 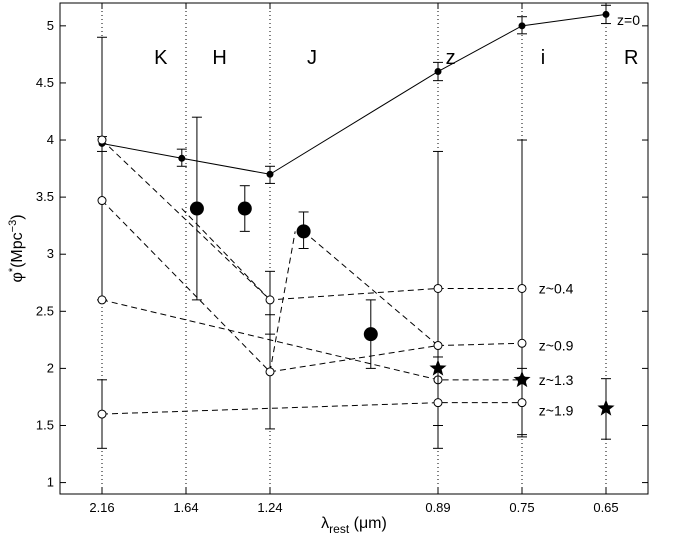 What do you see at coordinates (50, 25) in the screenshot?
I see `y-tick-label: 5` at bounding box center [50, 25].